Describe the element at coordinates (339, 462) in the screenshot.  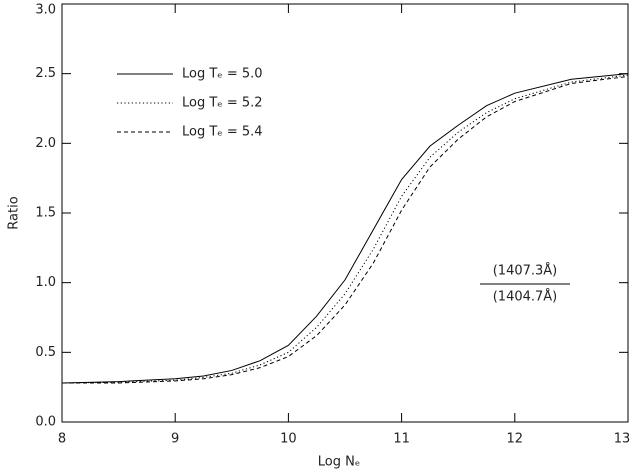
I see `x-axis-label: Log Nₑ` at that location.